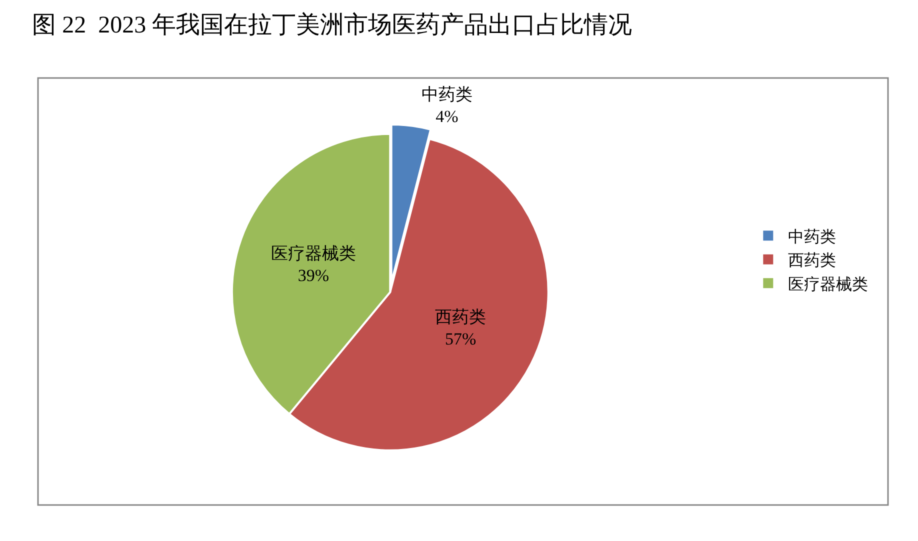  I want to click on slice-label: 西药类, so click(460, 317).